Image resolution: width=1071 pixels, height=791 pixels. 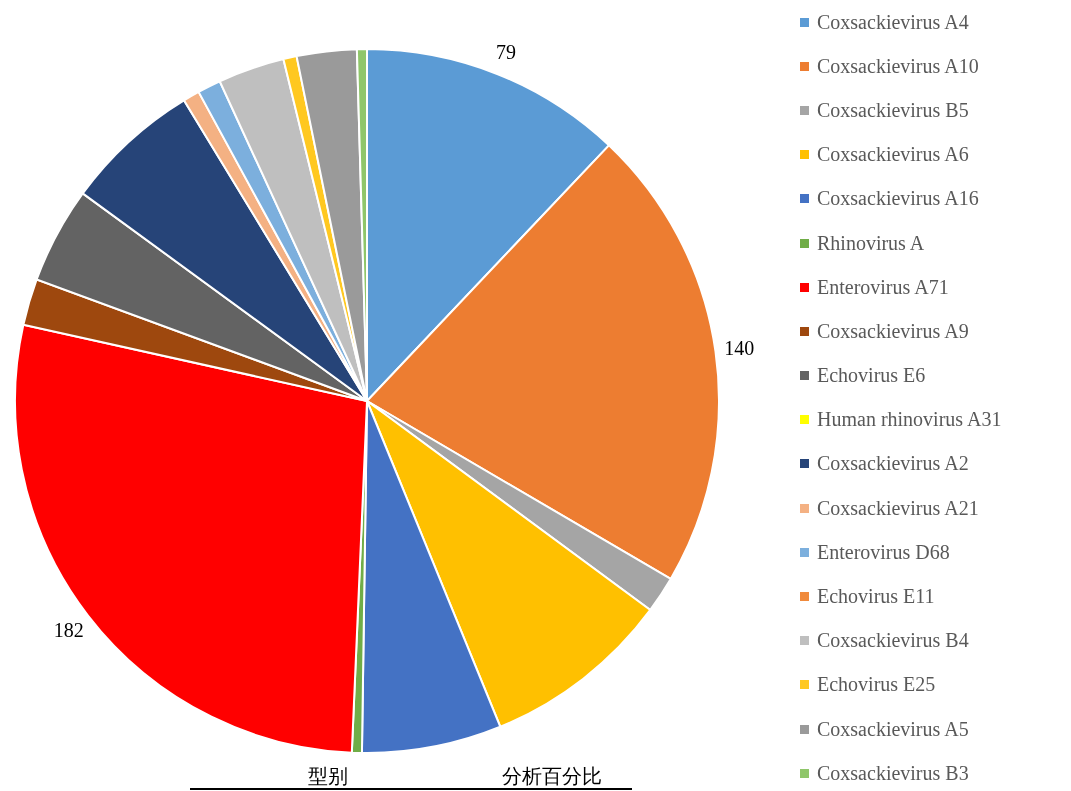 What do you see at coordinates (328, 776) in the screenshot?
I see `text: 型别` at bounding box center [328, 776].